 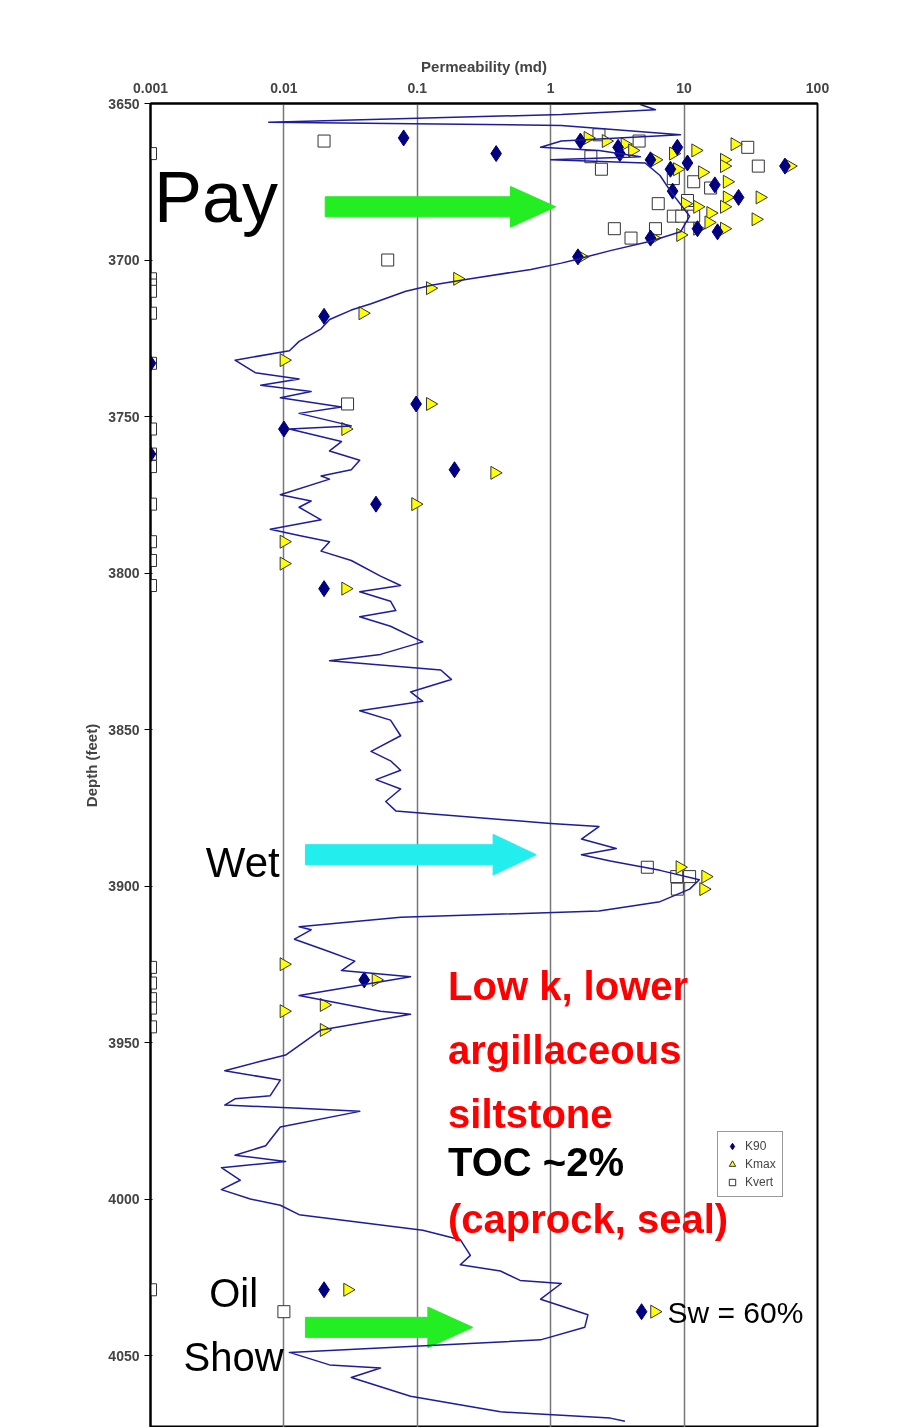 I want to click on y-tick-label: 3850, so click(x=124, y=729).